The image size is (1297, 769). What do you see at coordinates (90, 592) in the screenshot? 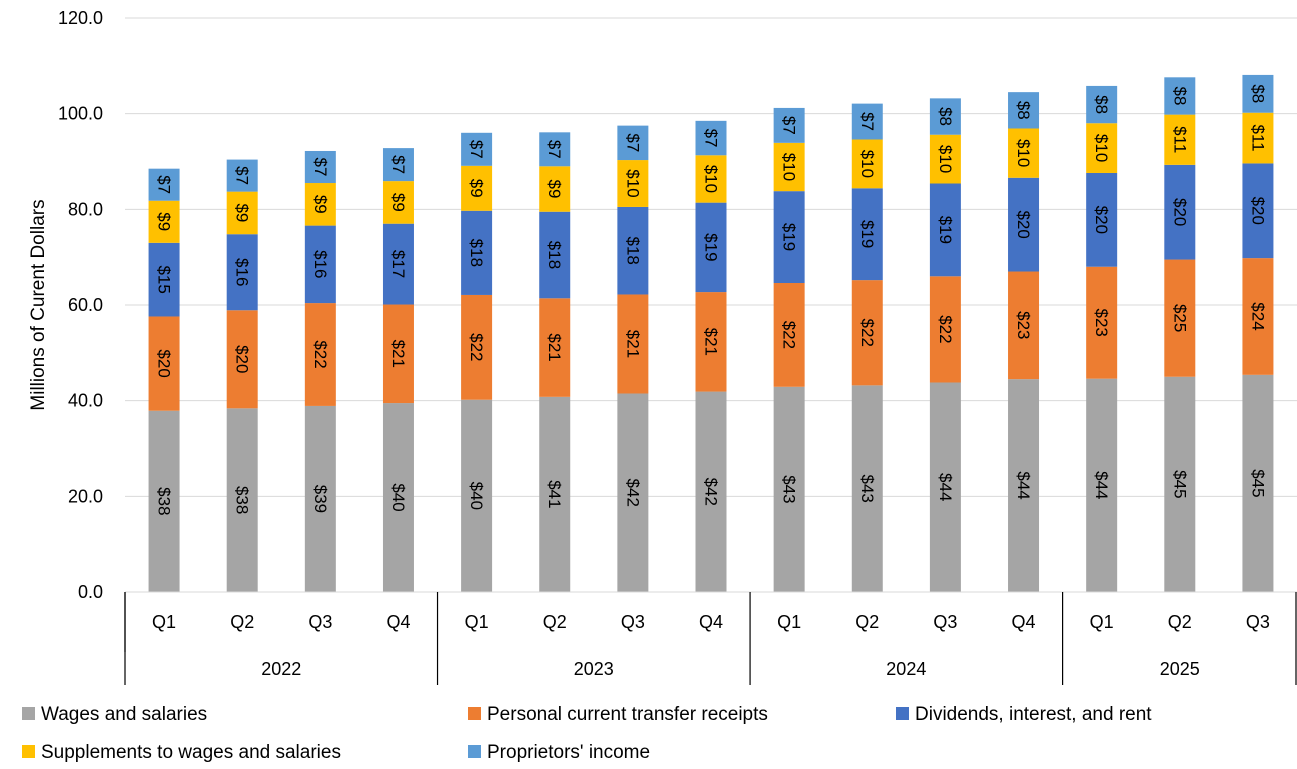
I see `y-tick-label: 0.0` at bounding box center [90, 592].